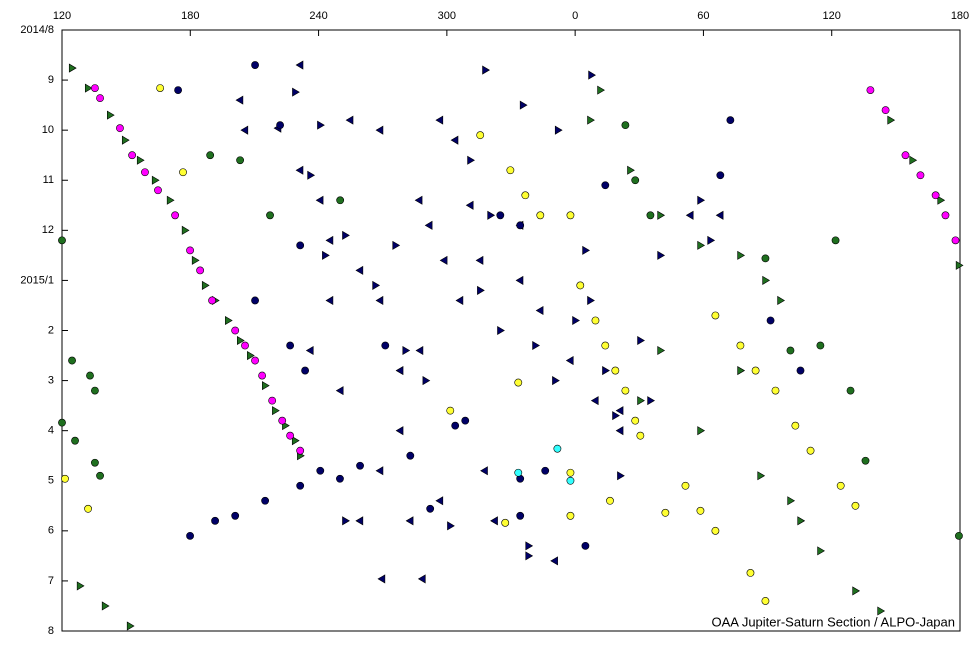 The image size is (980, 655). I want to click on y-tick-label: 4, so click(51, 431).